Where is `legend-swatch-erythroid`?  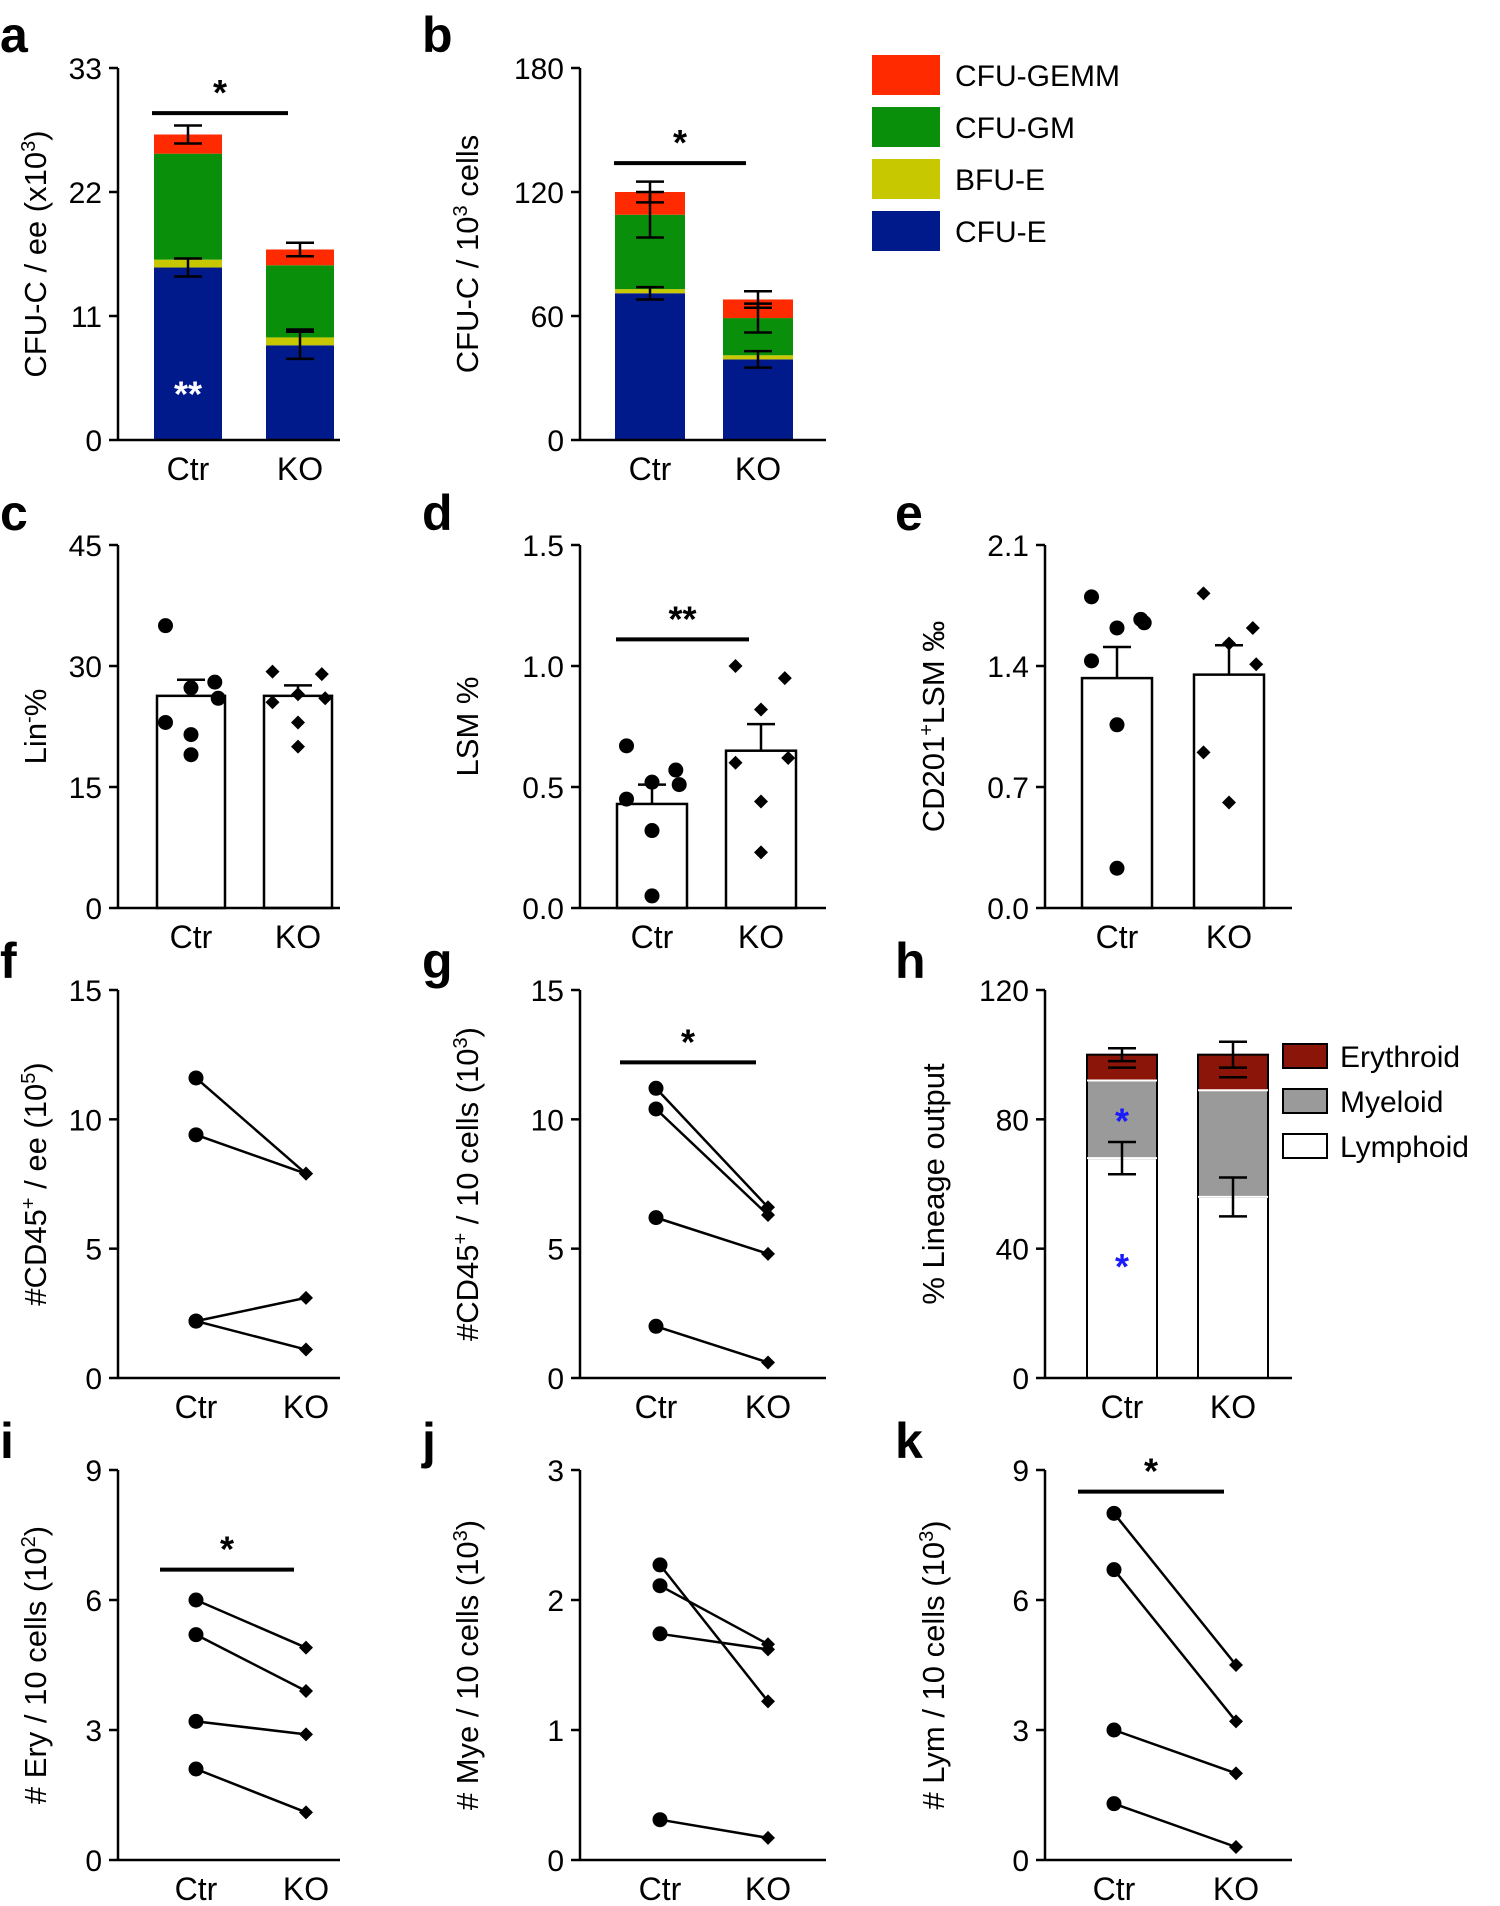 legend-swatch-erythroid is located at coordinates (1305, 1056).